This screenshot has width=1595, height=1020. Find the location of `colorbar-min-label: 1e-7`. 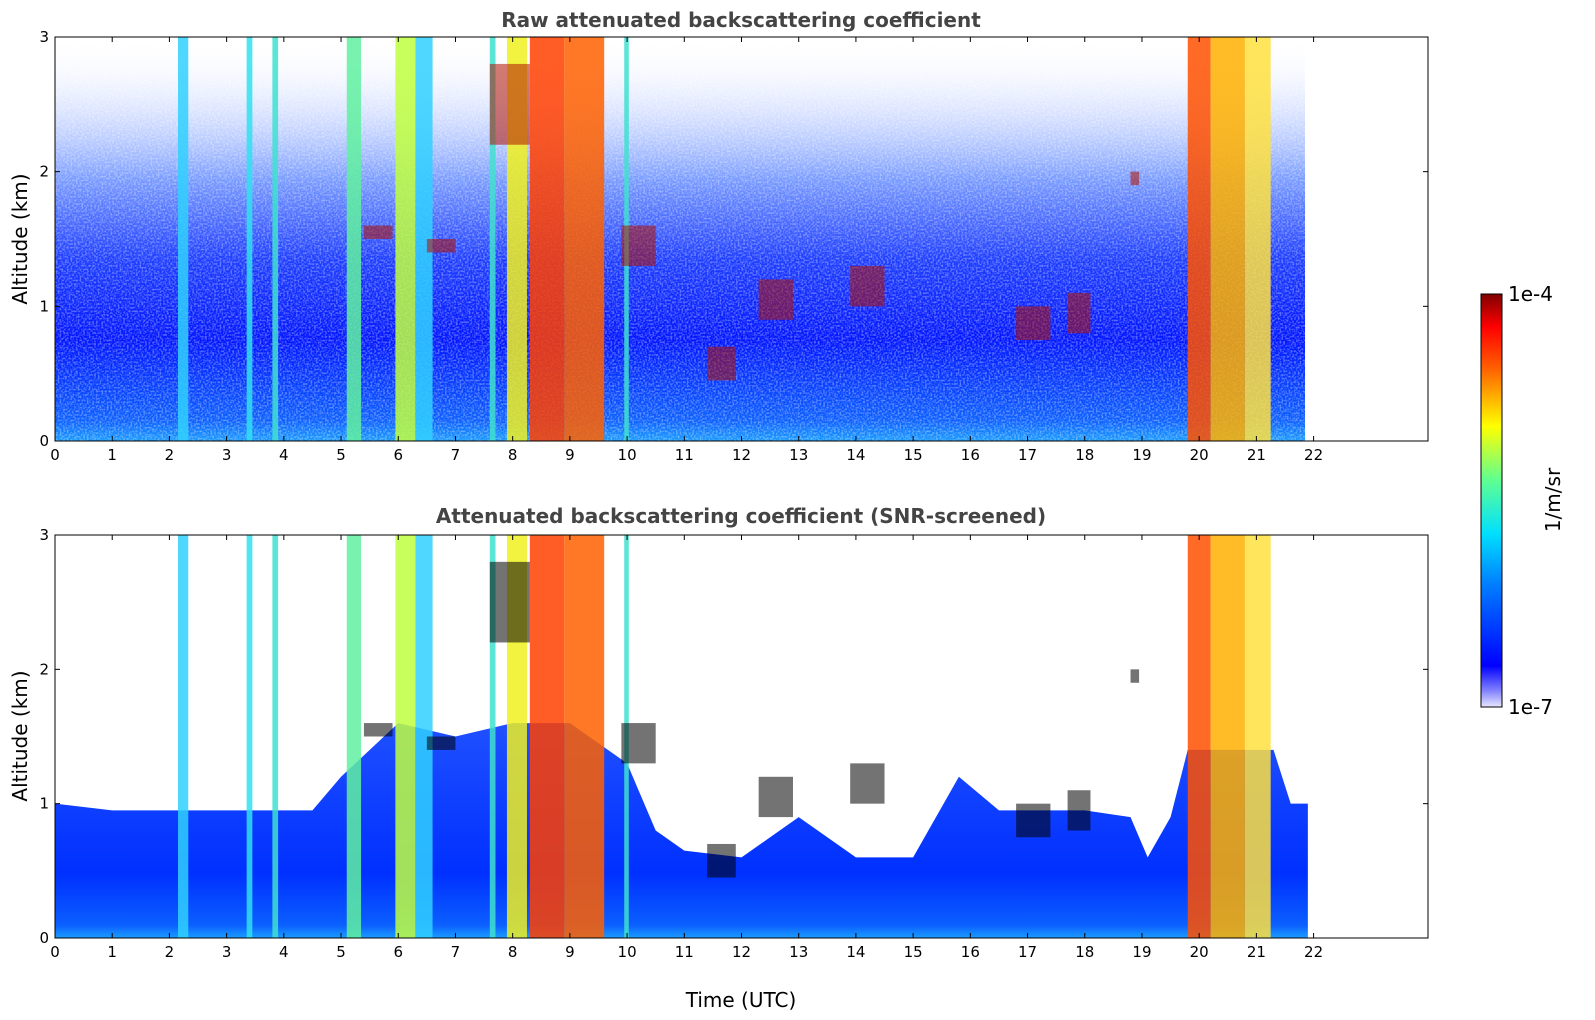

colorbar-min-label: 1e-7 is located at coordinates (1530, 707).